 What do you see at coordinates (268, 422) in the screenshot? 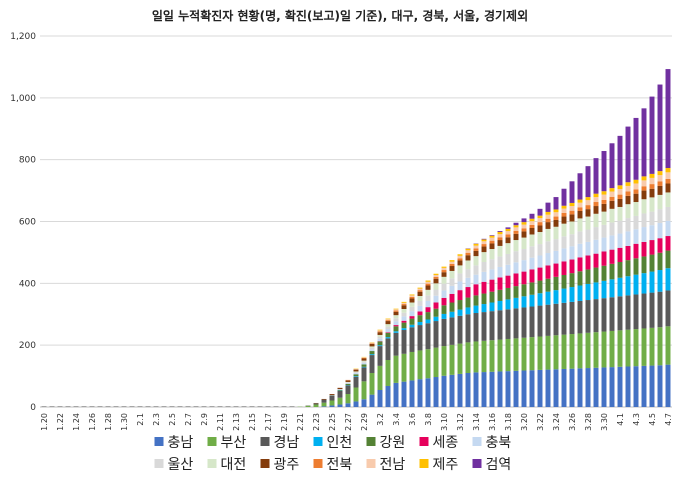
I see `x-tick-label: 2.17` at bounding box center [268, 422].